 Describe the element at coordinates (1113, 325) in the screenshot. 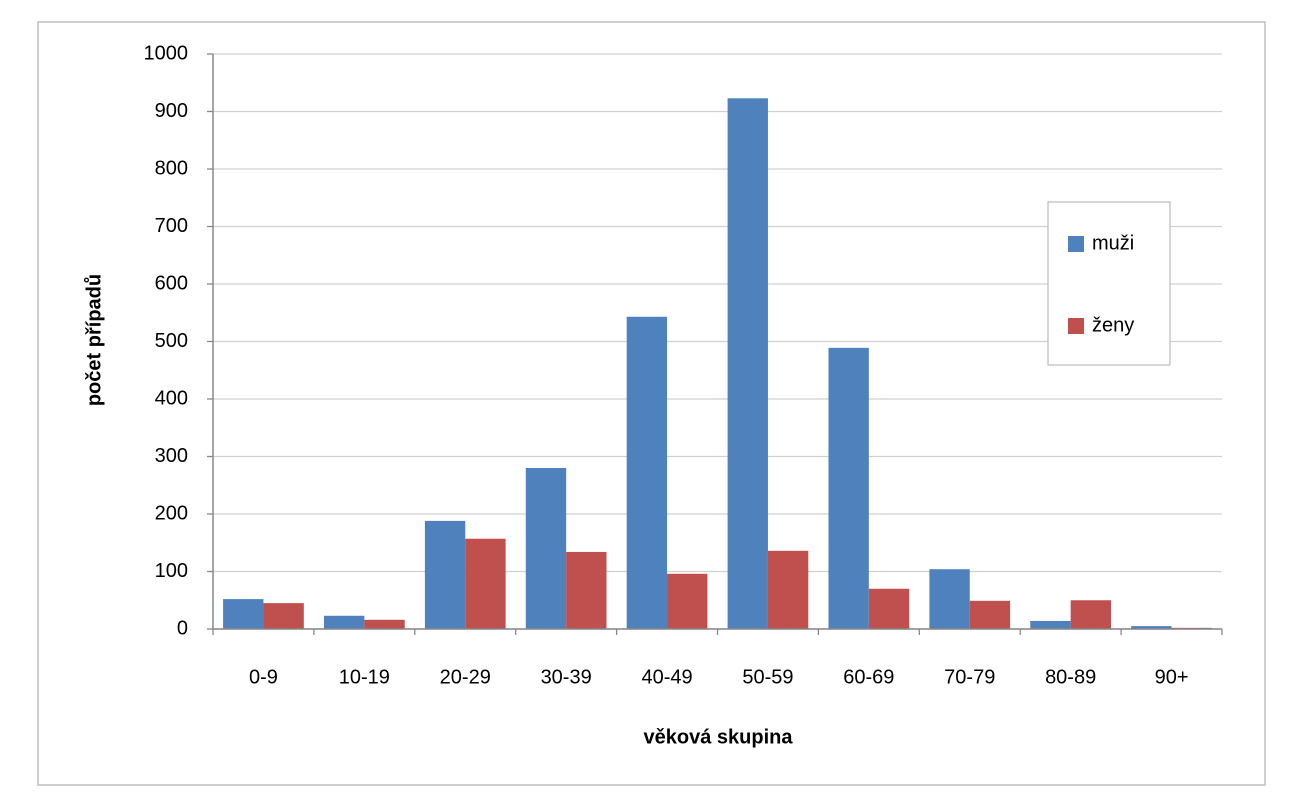

I see `legend-label: ženy` at that location.